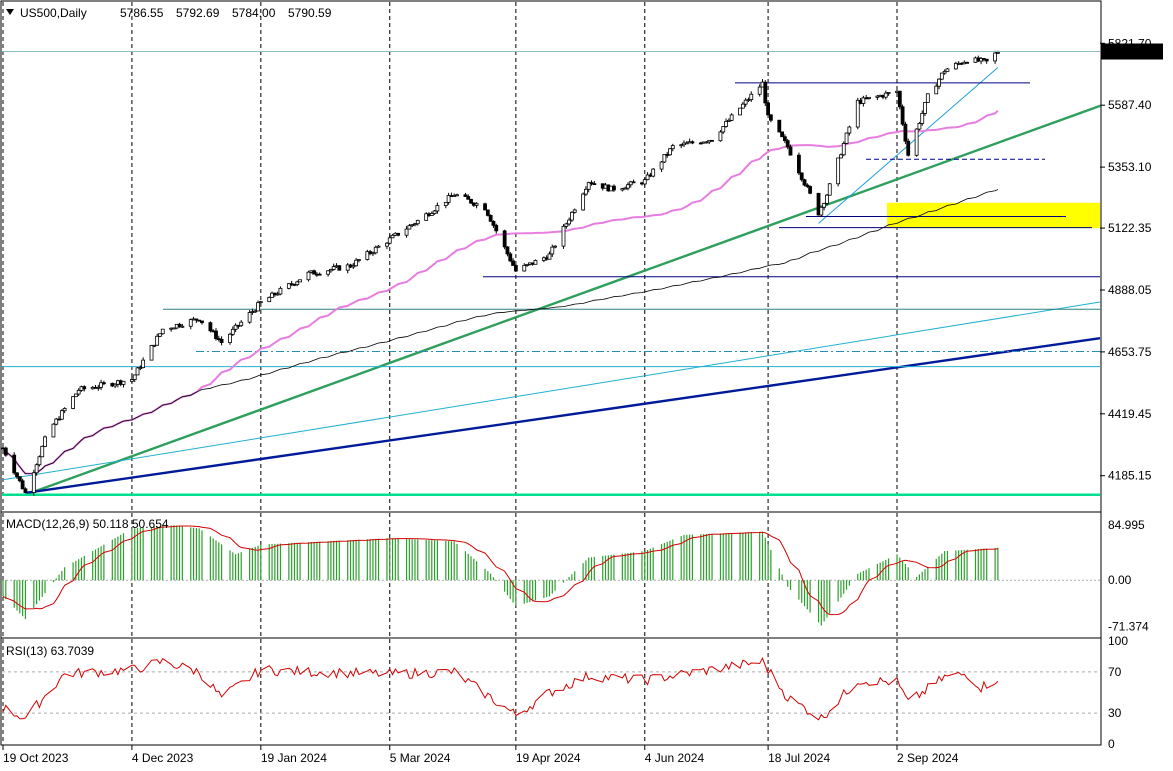 The image size is (1173, 771). Describe the element at coordinates (1130, 290) in the screenshot. I see `price-tick-label: 4888.05` at that location.